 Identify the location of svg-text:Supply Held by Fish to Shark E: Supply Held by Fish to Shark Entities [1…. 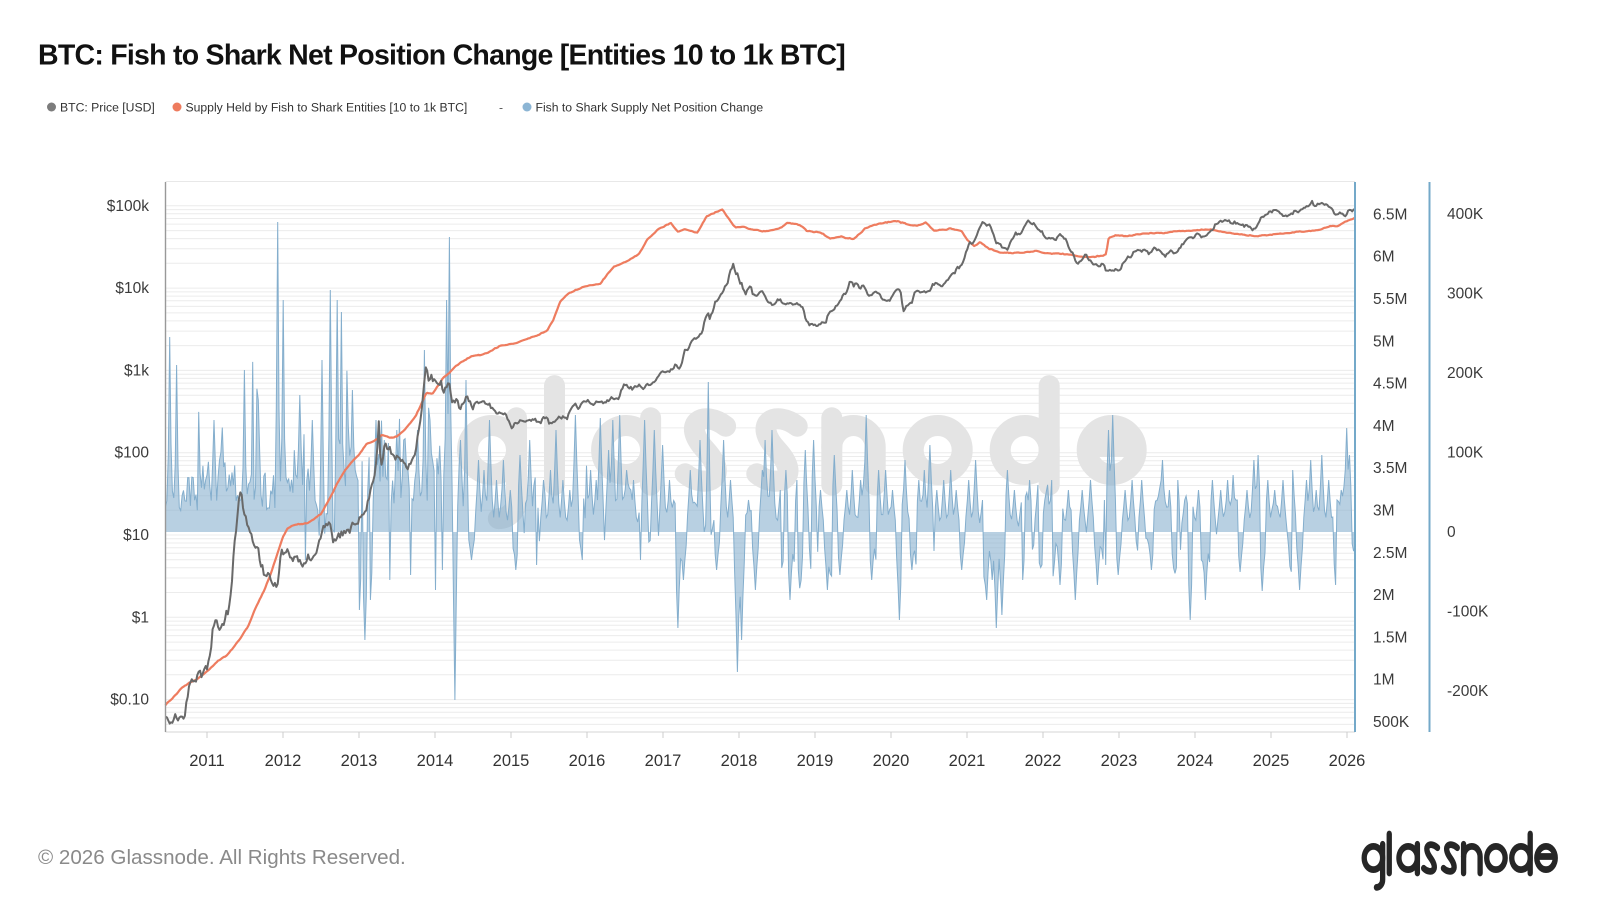
(327, 108).